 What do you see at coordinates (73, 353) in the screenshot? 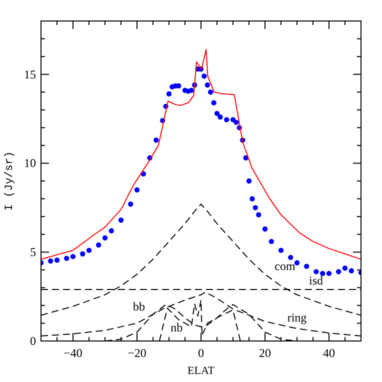
I see `x-tick-label: −40` at bounding box center [73, 353].